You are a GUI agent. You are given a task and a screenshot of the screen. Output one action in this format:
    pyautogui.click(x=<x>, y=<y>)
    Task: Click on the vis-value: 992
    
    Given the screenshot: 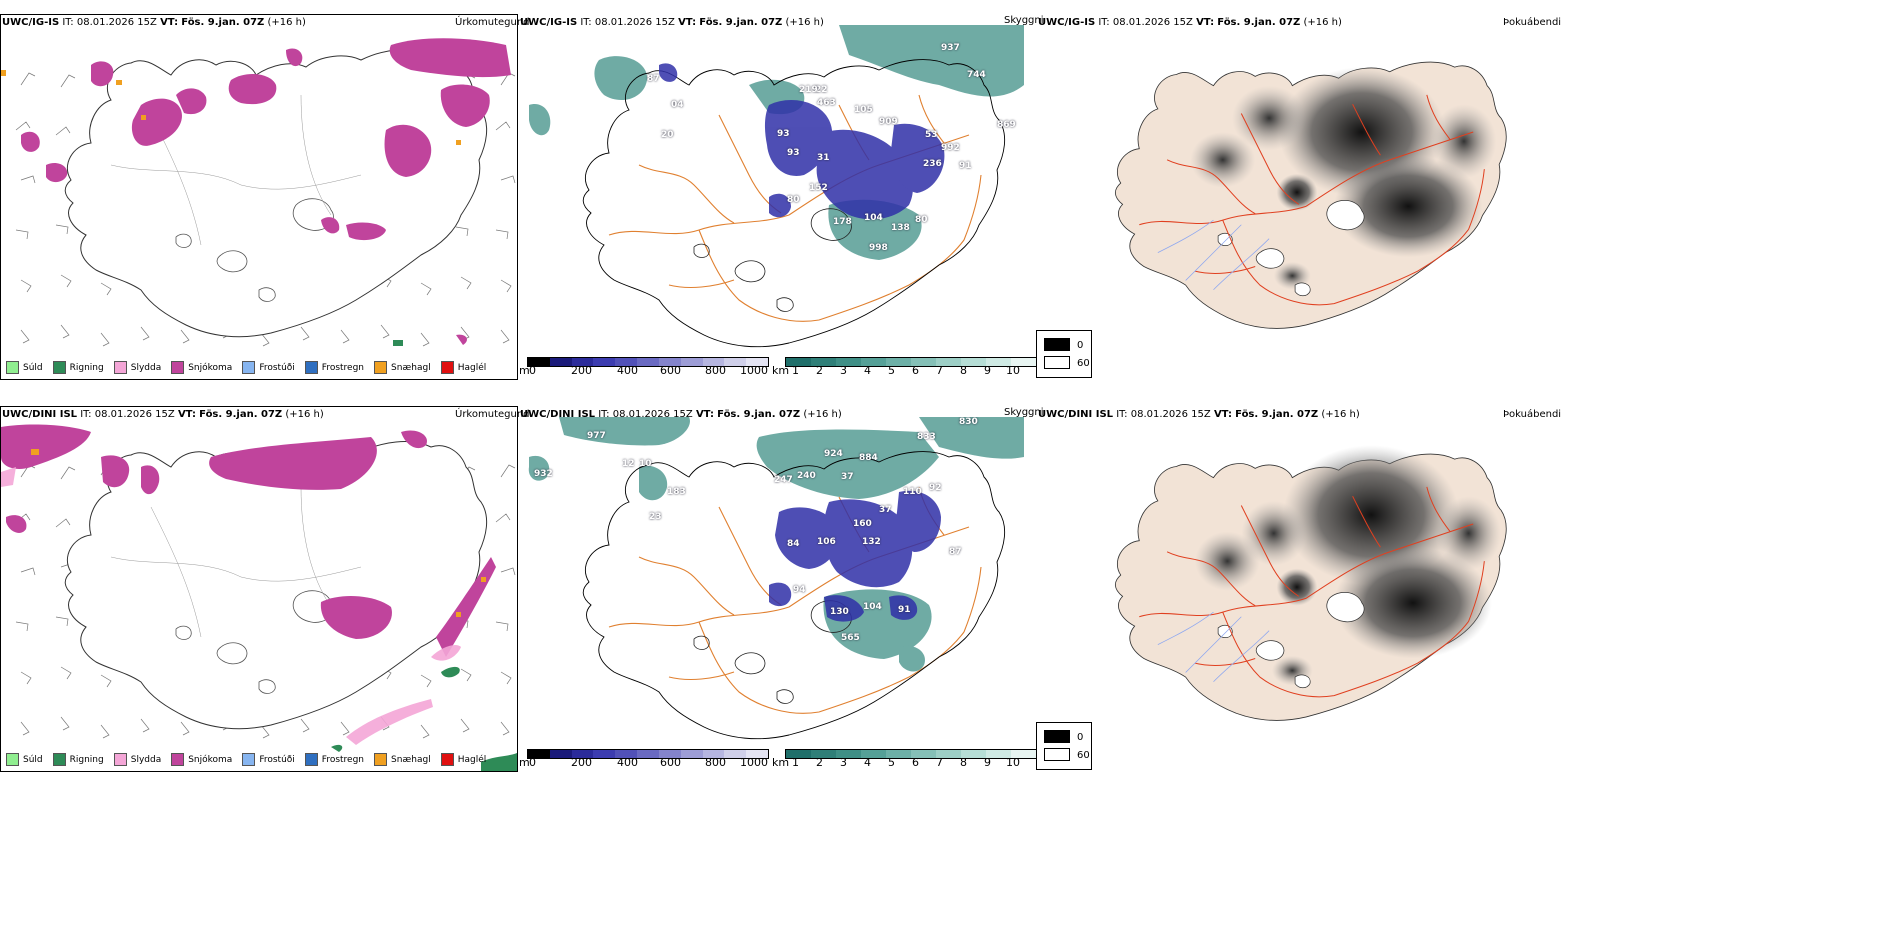 What is the action you would take?
    pyautogui.click(x=950, y=148)
    